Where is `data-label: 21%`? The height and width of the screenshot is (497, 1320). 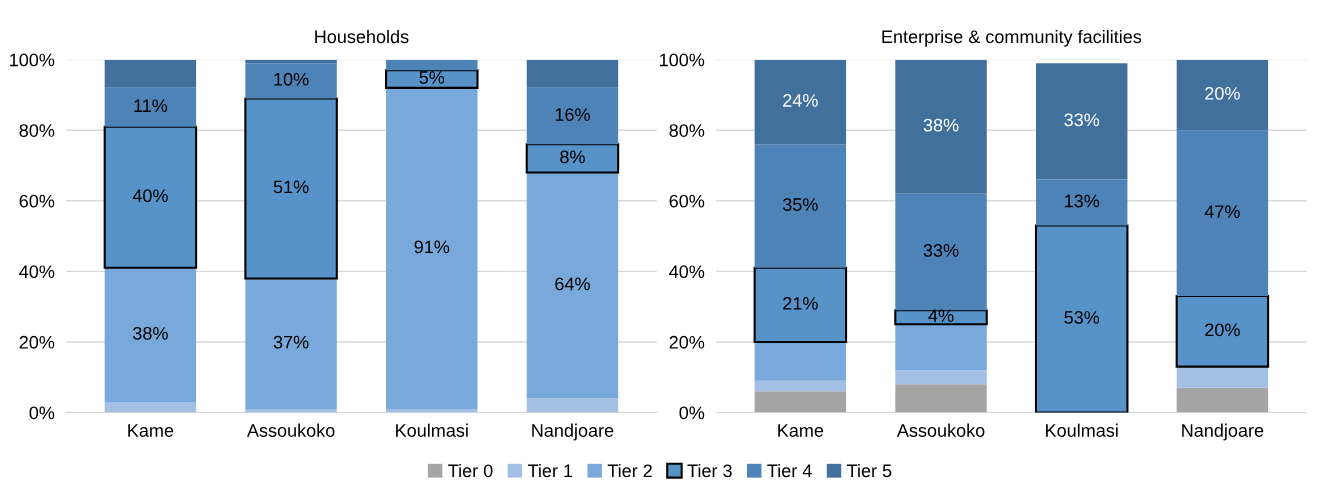 data-label: 21% is located at coordinates (800, 303).